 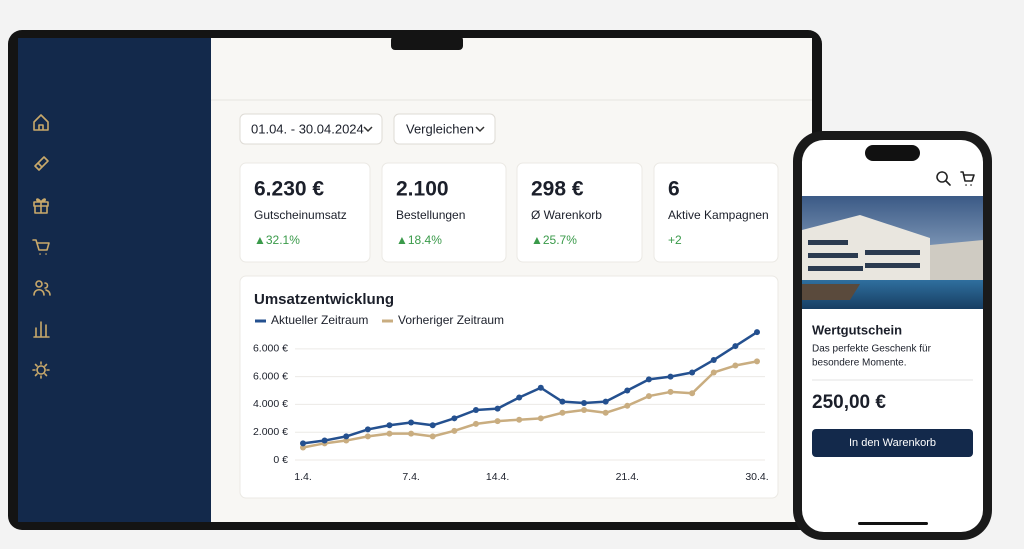 What do you see at coordinates (451, 320) in the screenshot?
I see `legend-label: Vorheriger Zeitraum` at bounding box center [451, 320].